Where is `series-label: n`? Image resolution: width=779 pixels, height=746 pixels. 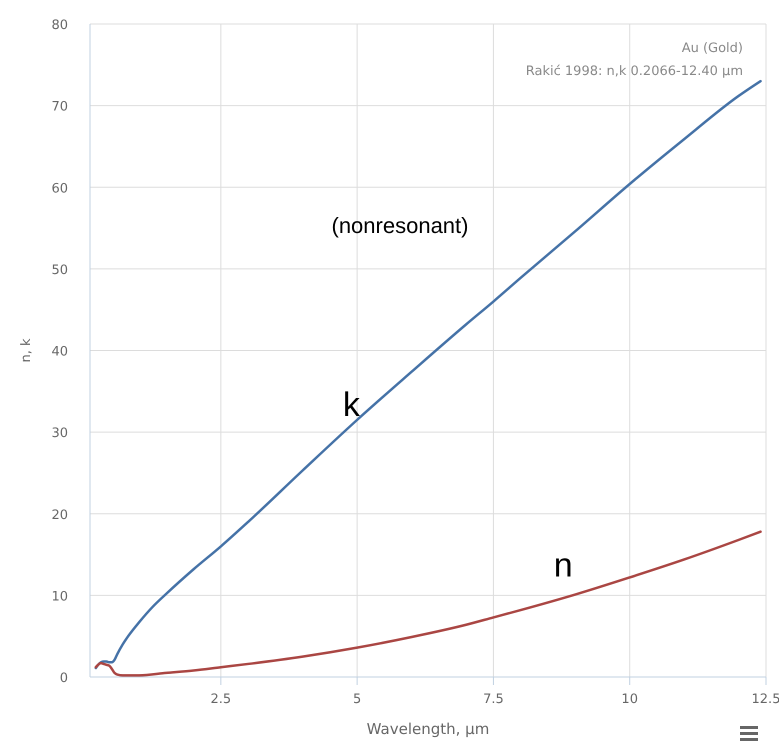
series-label: n is located at coordinates (563, 565).